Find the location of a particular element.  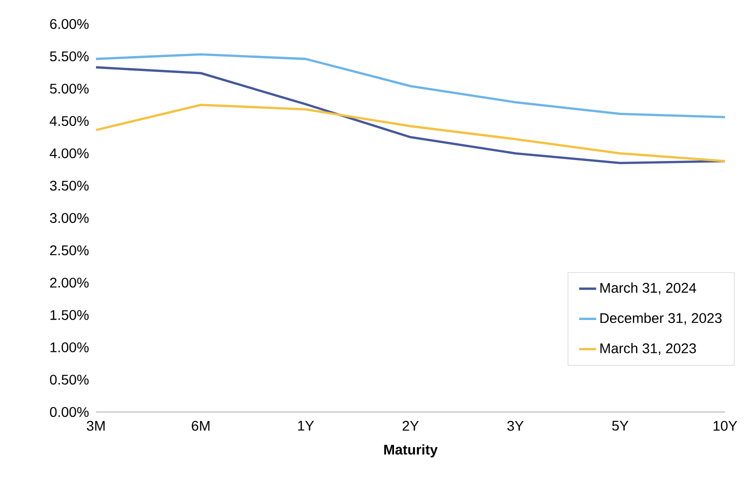

y-tick-label: 4.50% is located at coordinates (69, 121).